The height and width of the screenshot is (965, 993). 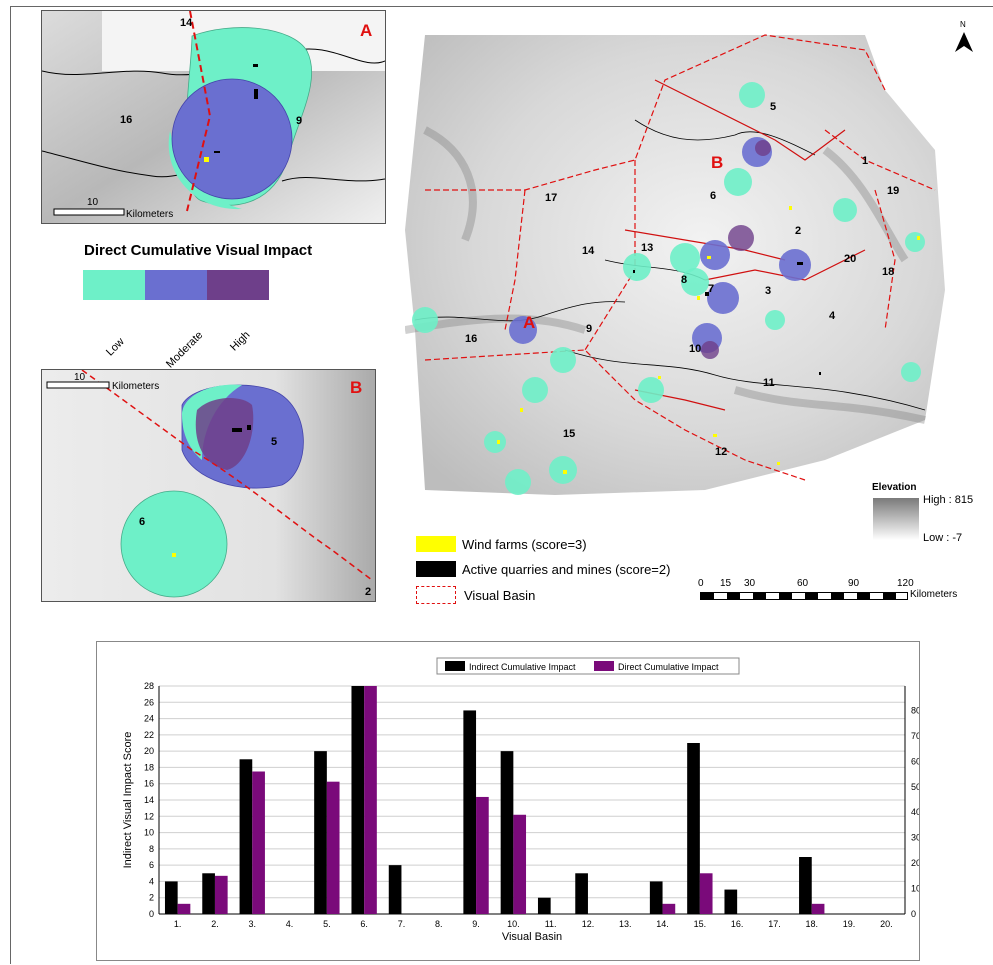 What do you see at coordinates (893, 191) in the screenshot?
I see `basin-label-19: 19` at bounding box center [893, 191].